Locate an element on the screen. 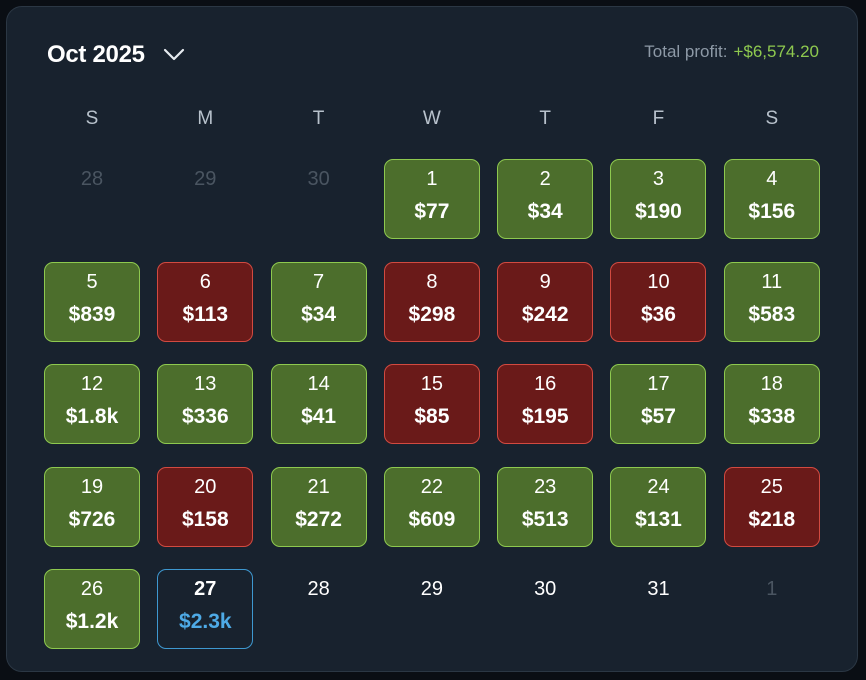  day-profit-amount: $583 is located at coordinates (772, 314).